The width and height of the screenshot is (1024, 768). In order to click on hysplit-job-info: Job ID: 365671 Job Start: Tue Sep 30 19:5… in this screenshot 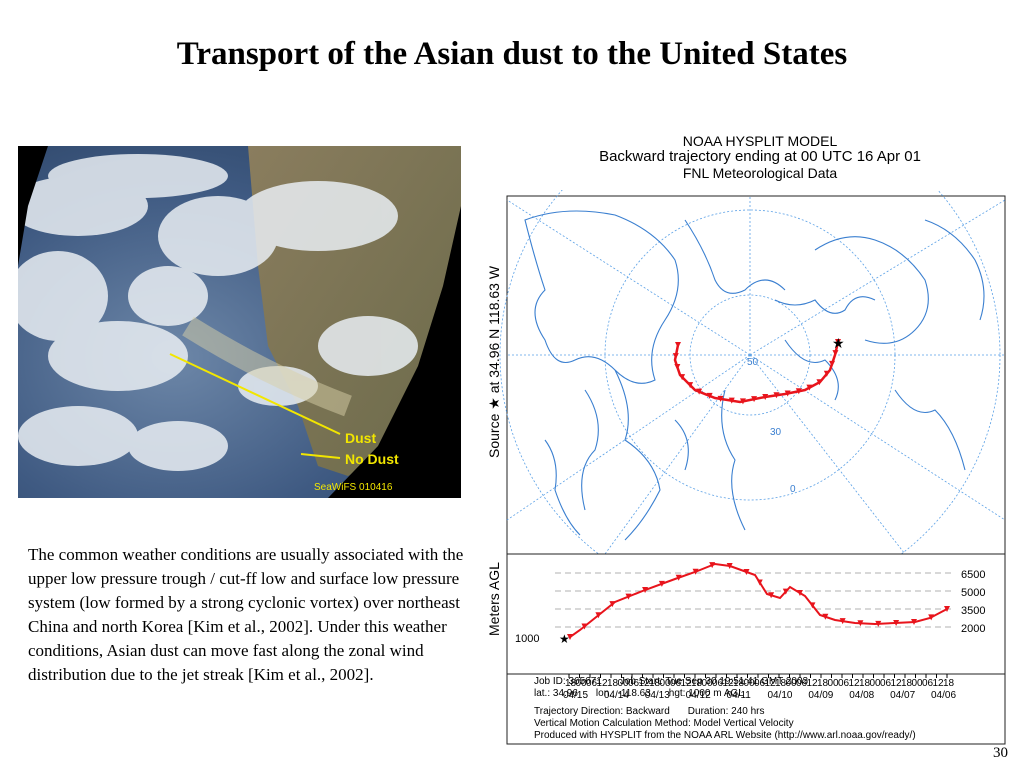, I will do `click(769, 709)`.